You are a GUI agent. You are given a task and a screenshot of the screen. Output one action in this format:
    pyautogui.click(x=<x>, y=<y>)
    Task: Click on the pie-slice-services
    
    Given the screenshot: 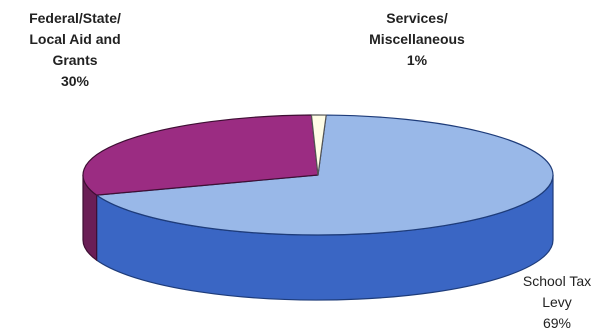 What is the action you would take?
    pyautogui.click(x=318, y=145)
    